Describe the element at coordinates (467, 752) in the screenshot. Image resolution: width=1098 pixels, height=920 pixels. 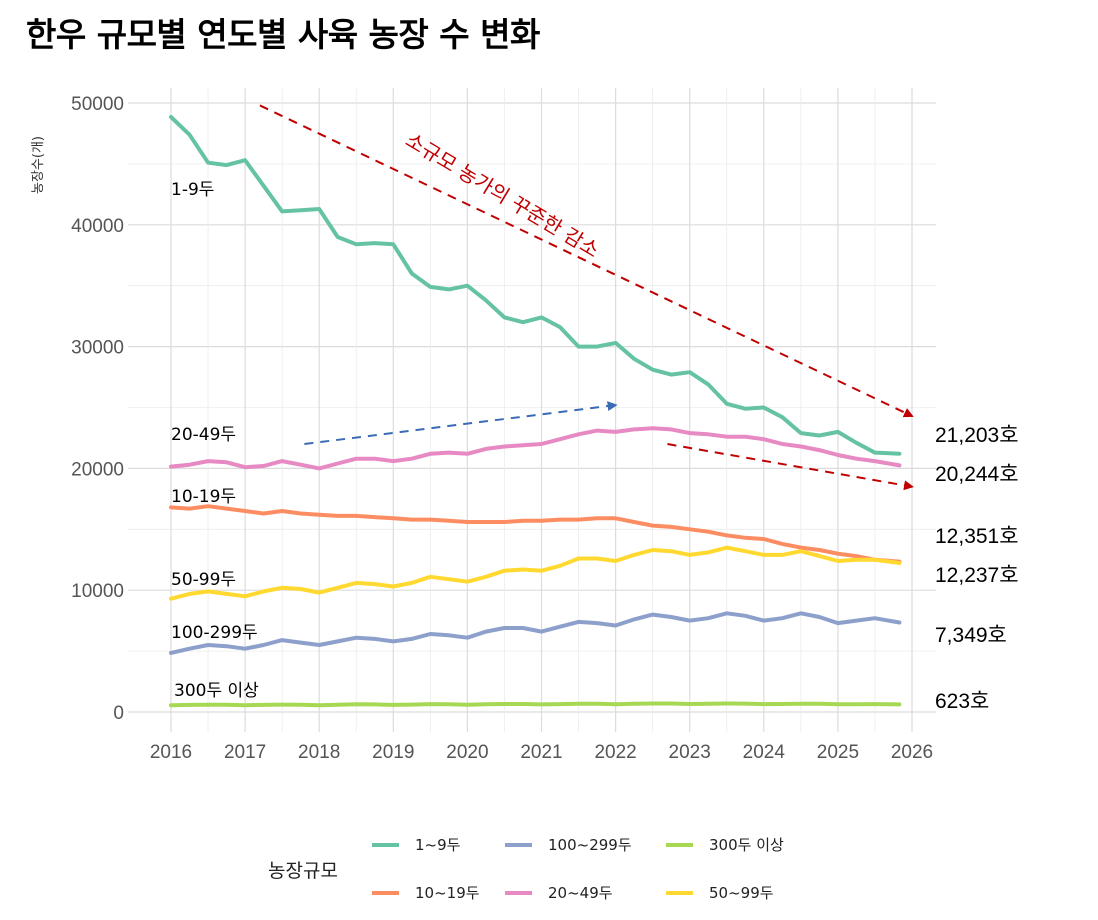
I see `x-tick-label: 2020` at that location.